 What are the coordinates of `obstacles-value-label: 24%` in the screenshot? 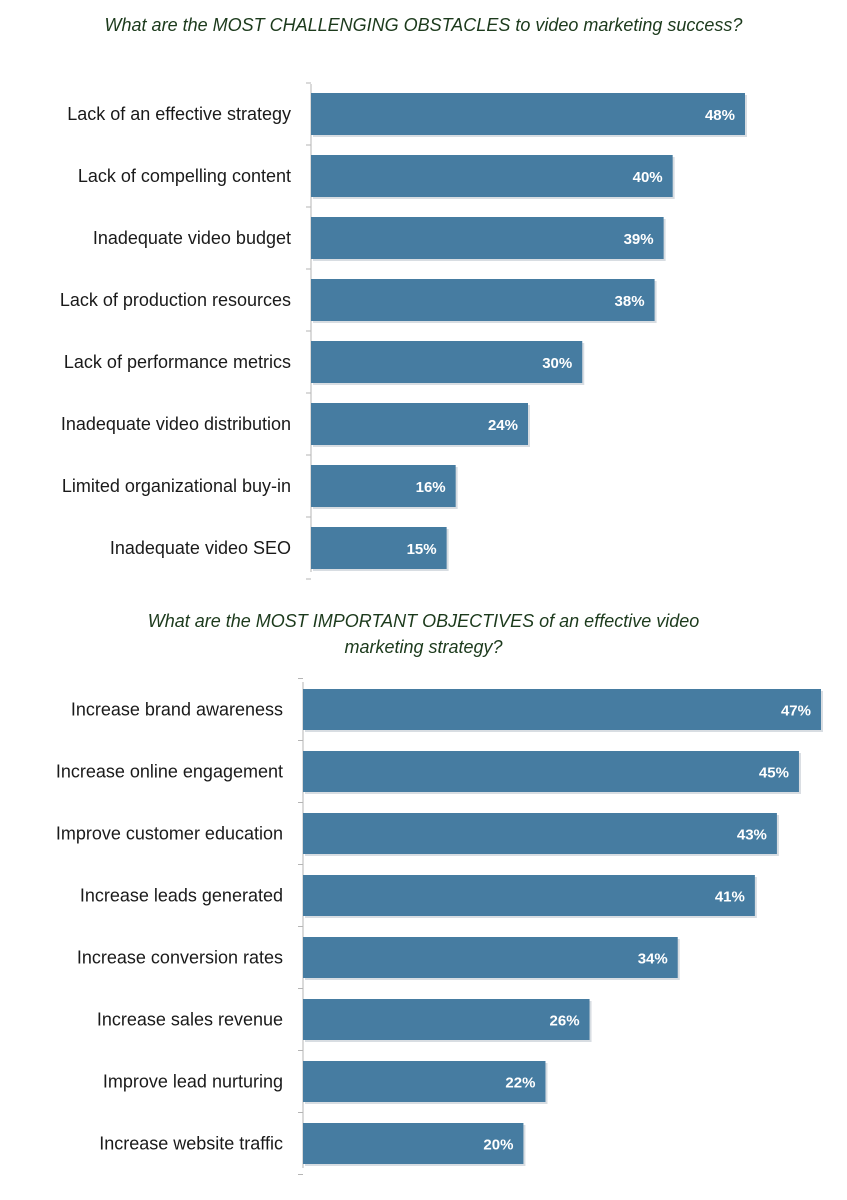 It's located at (503, 425).